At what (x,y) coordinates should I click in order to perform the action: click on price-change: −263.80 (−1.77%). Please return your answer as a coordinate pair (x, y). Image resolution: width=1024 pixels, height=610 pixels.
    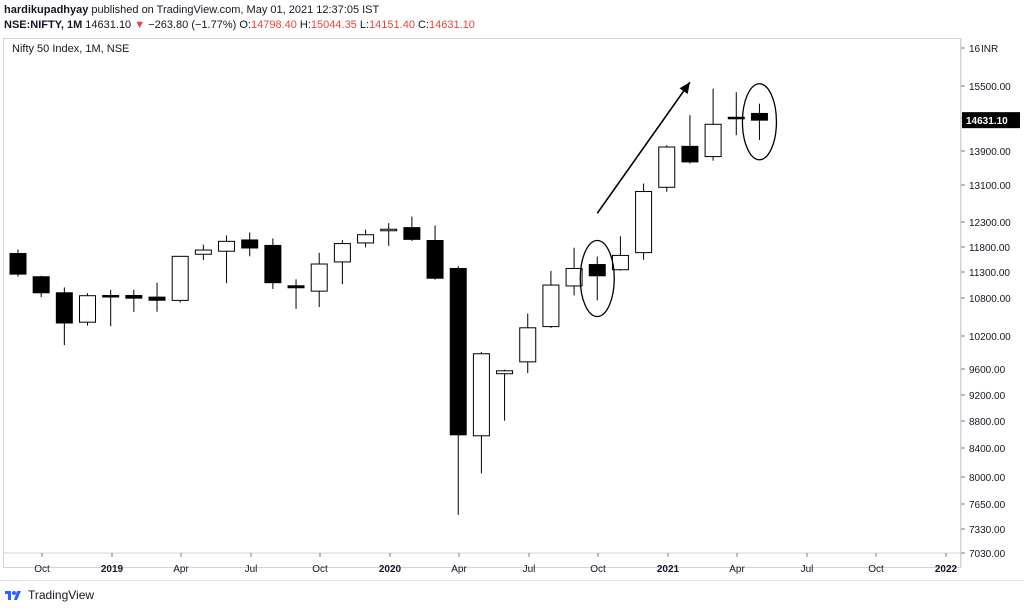
    Looking at the image, I should click on (192, 25).